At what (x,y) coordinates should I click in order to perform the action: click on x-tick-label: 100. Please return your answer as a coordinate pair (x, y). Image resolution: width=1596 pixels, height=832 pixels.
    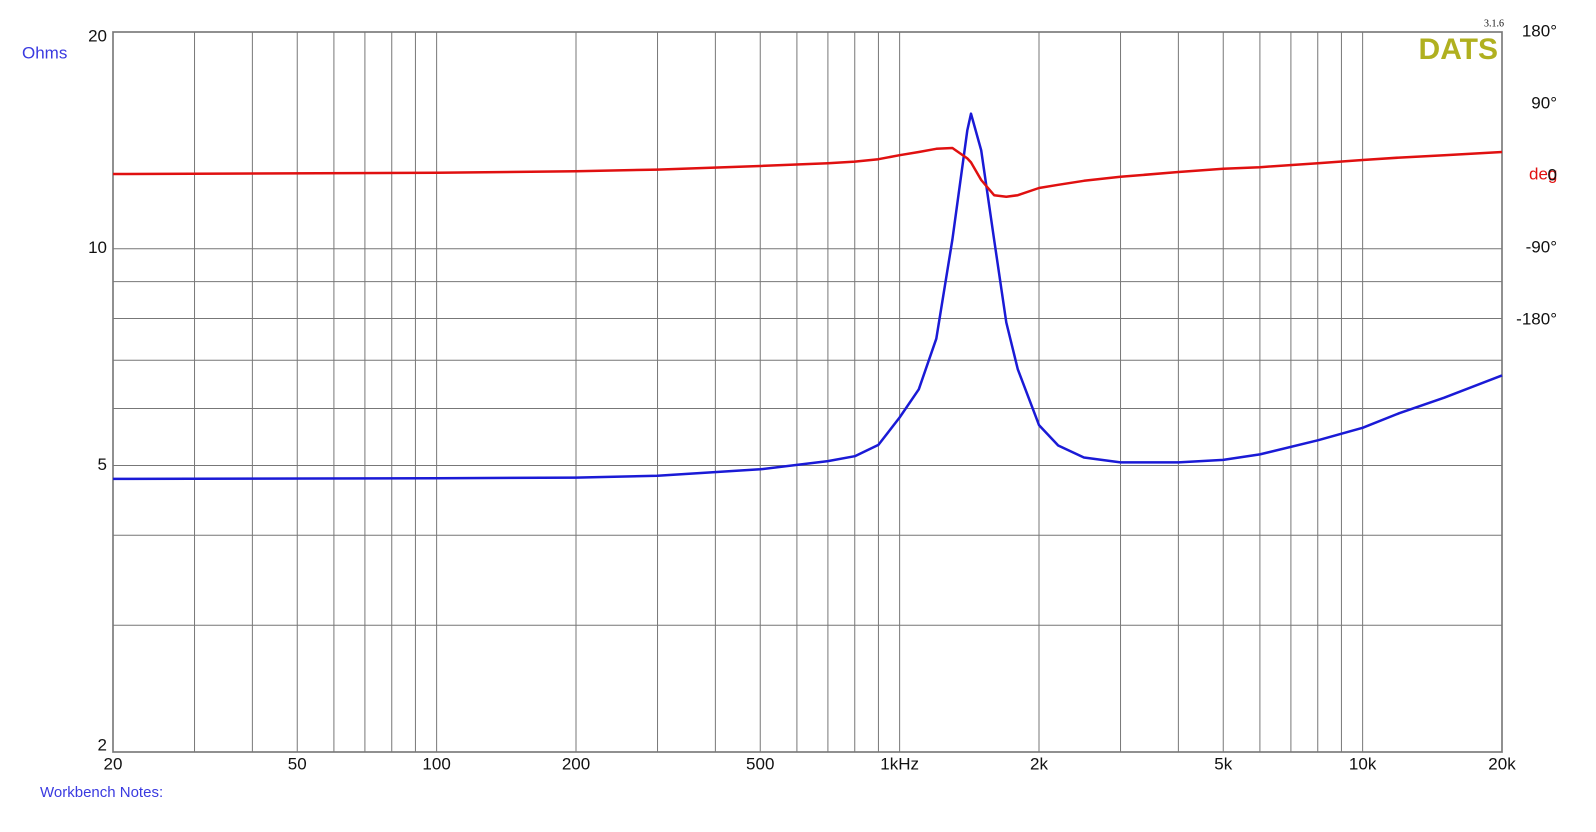
    Looking at the image, I should click on (436, 763).